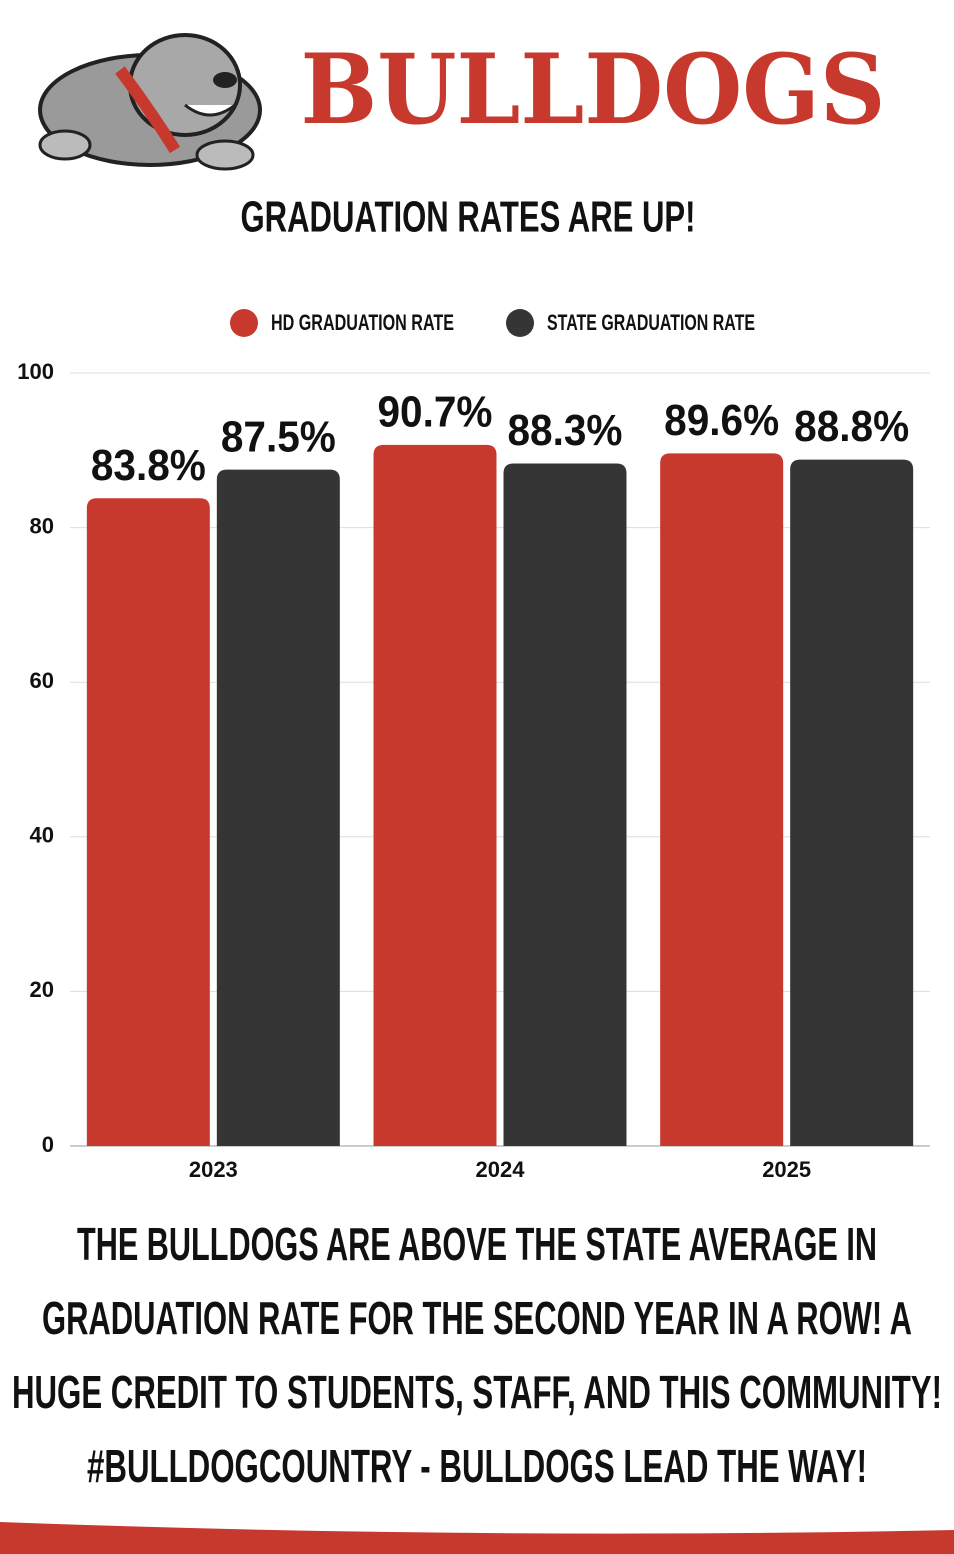 This screenshot has width=954, height=1554. I want to click on brand-title: BULLDOGS, so click(593, 89).